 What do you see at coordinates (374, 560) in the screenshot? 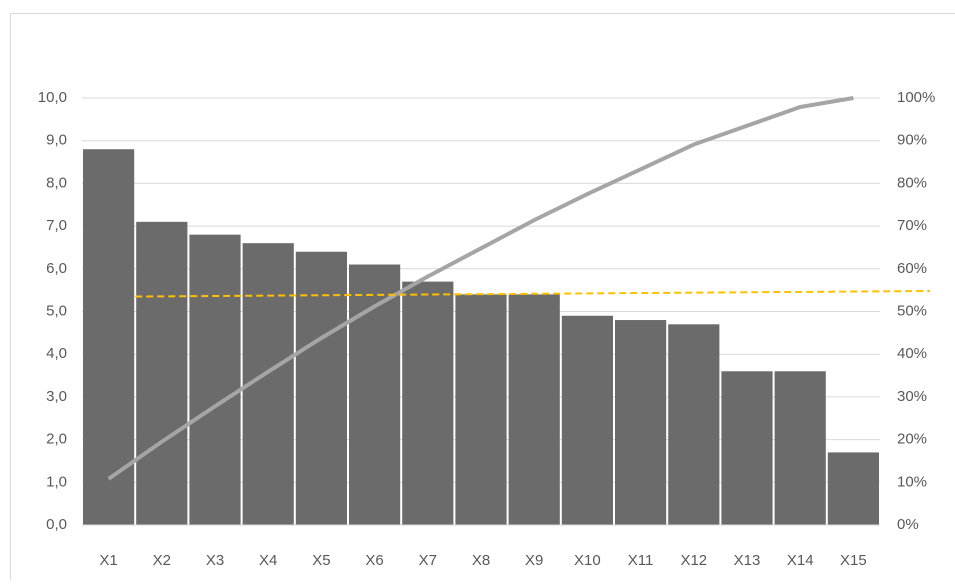
I see `x-tick-label: X6` at bounding box center [374, 560].